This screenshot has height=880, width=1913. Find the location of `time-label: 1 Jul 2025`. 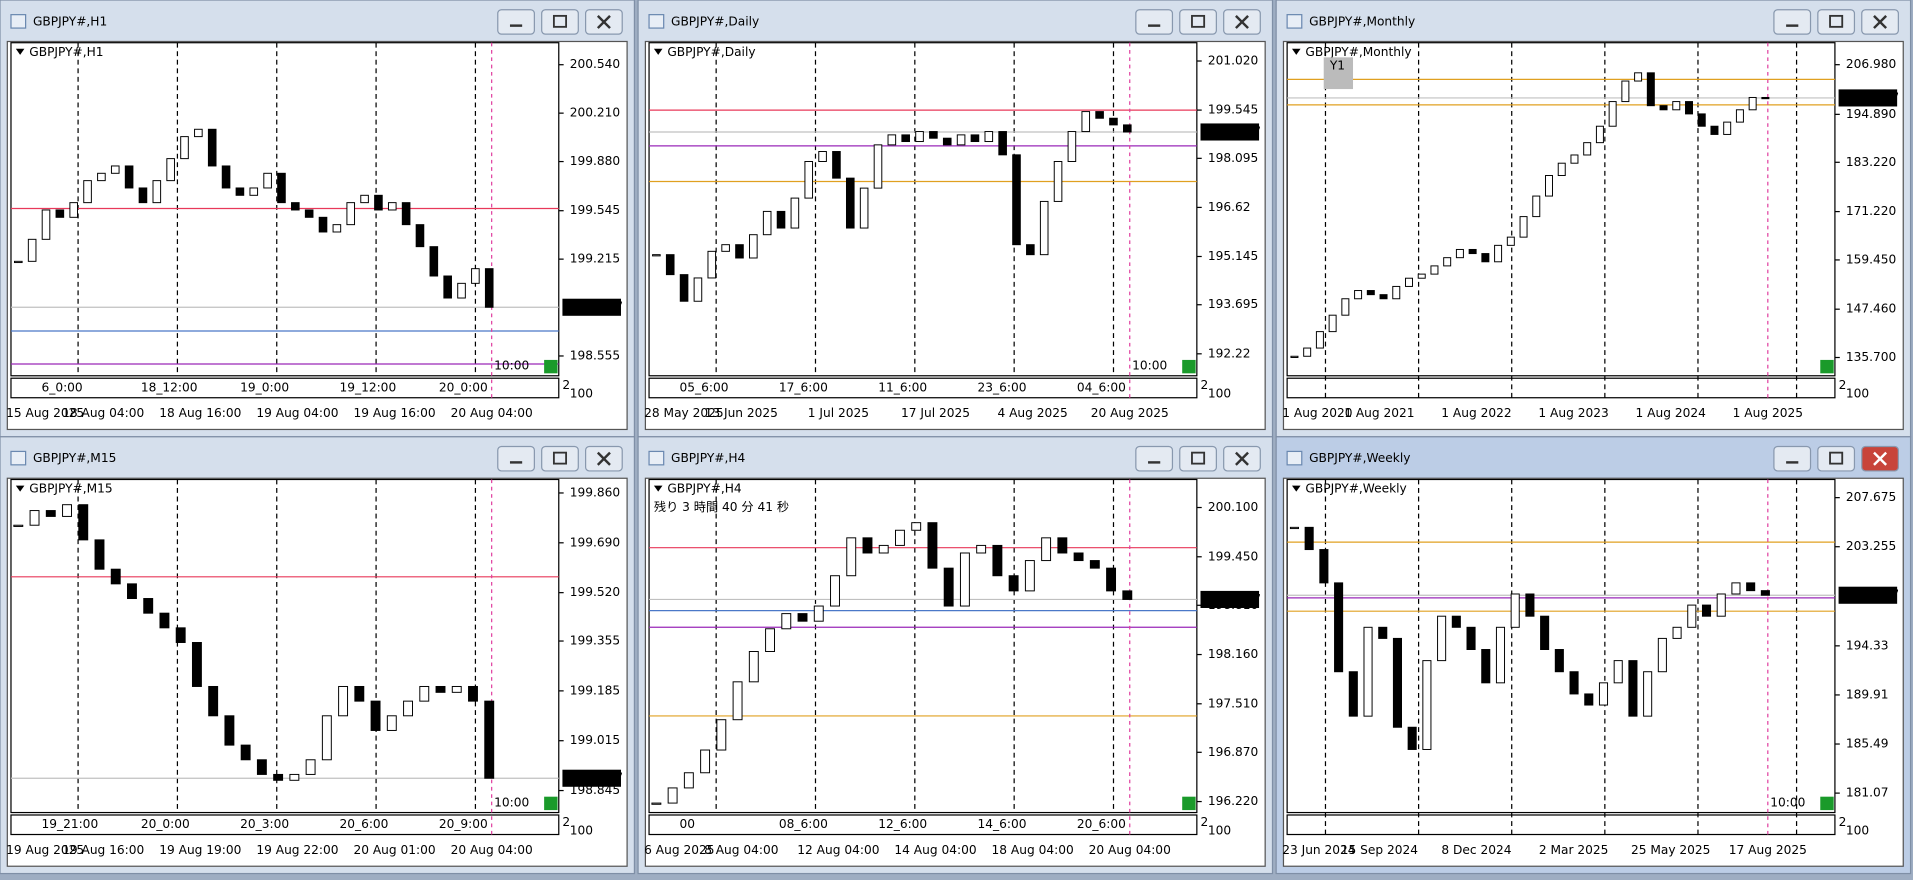

time-label: 1 Jul 2025 is located at coordinates (838, 413).